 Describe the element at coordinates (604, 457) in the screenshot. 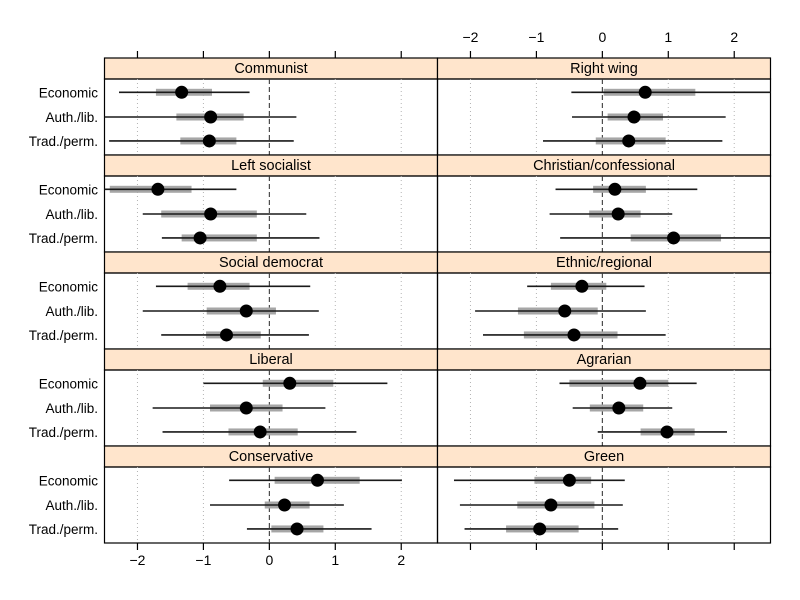

I see `strip-title: Green` at that location.